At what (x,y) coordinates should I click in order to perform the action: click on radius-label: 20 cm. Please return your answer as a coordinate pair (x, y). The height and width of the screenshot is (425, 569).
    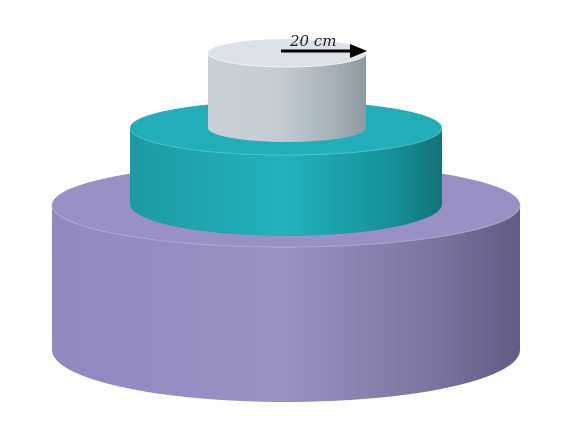
    Looking at the image, I should click on (312, 41).